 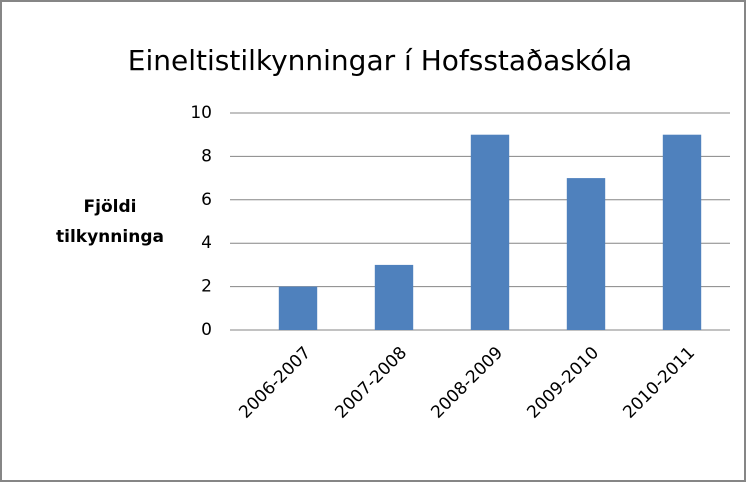 I want to click on y-tick-label: 8, so click(x=206, y=156).